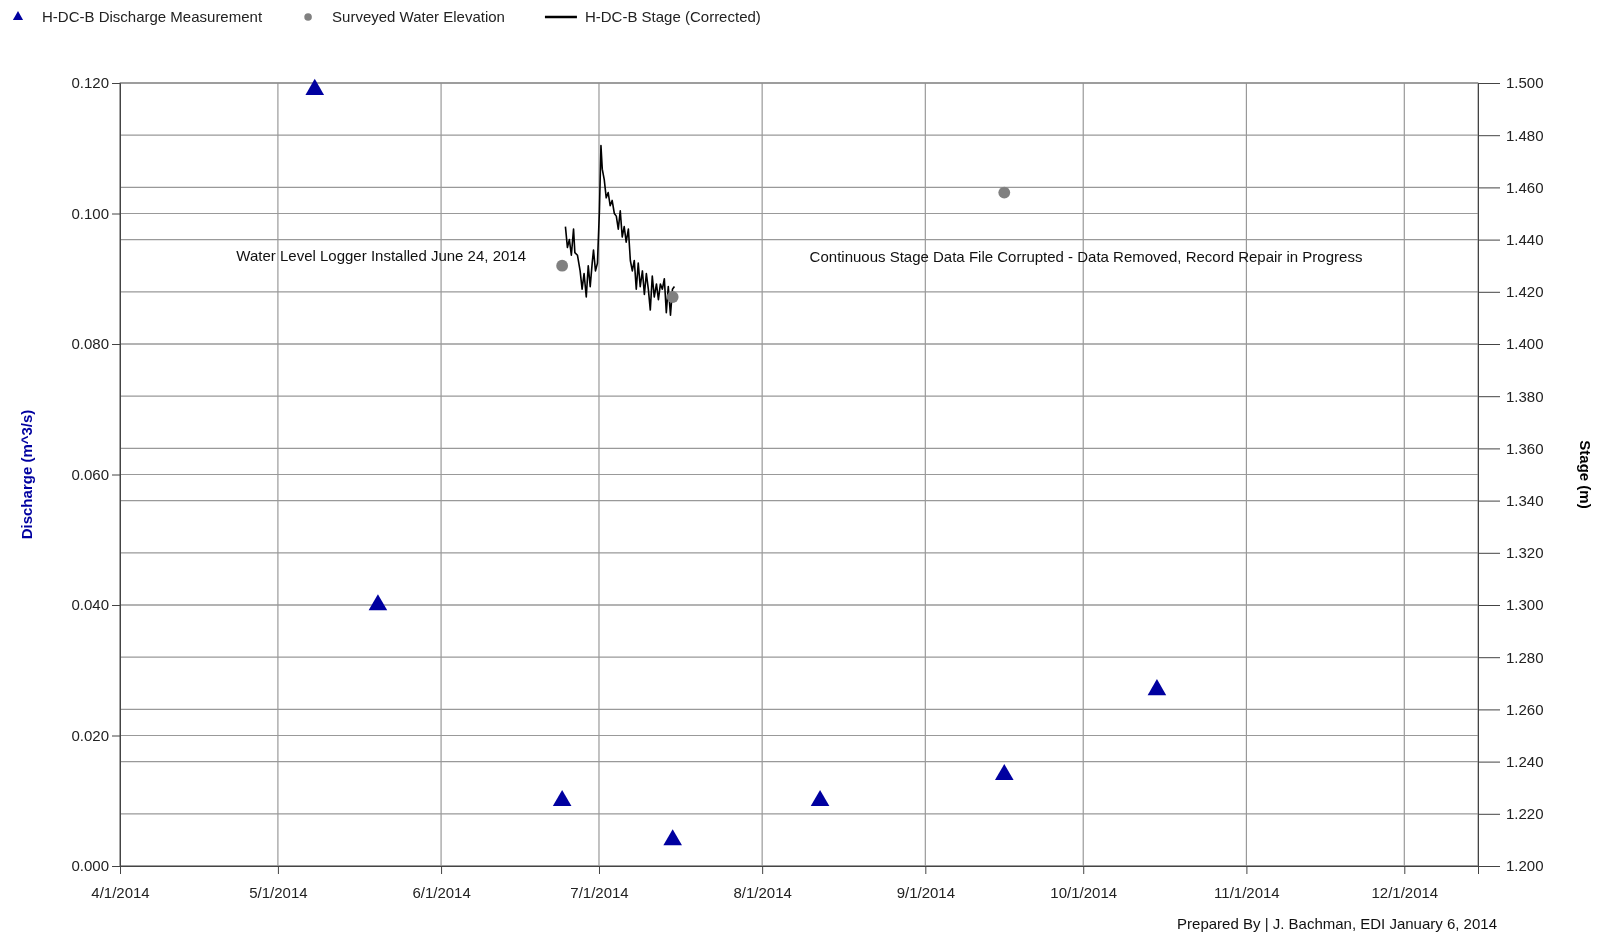 The width and height of the screenshot is (1604, 936). Describe the element at coordinates (90, 866) in the screenshot. I see `y-tick-label: 0.000` at that location.